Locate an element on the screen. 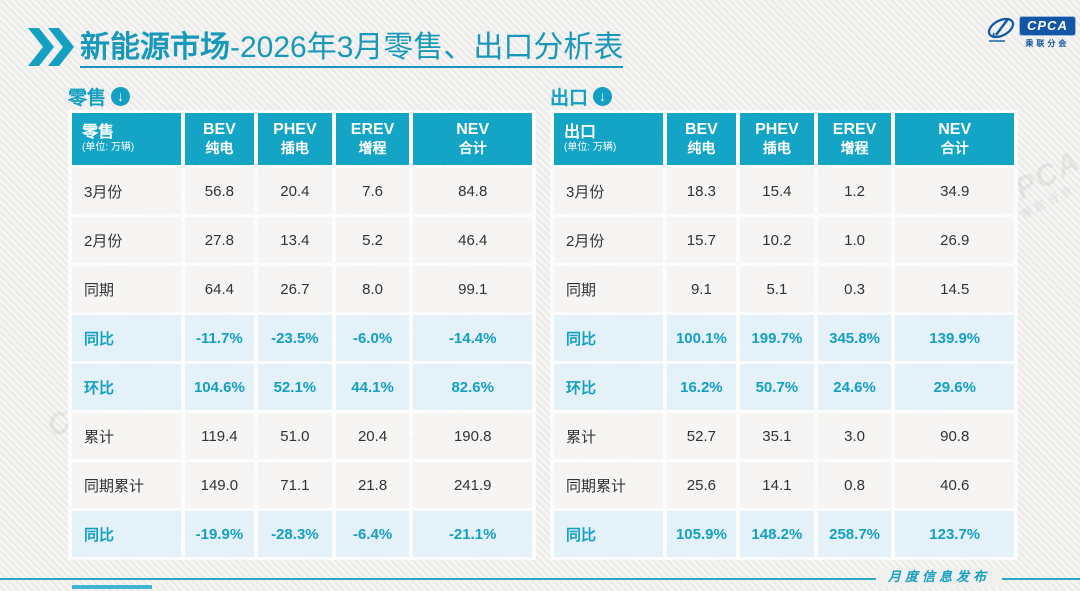  cpca-logo: CPCA 乘联分会 is located at coordinates (1031, 32).